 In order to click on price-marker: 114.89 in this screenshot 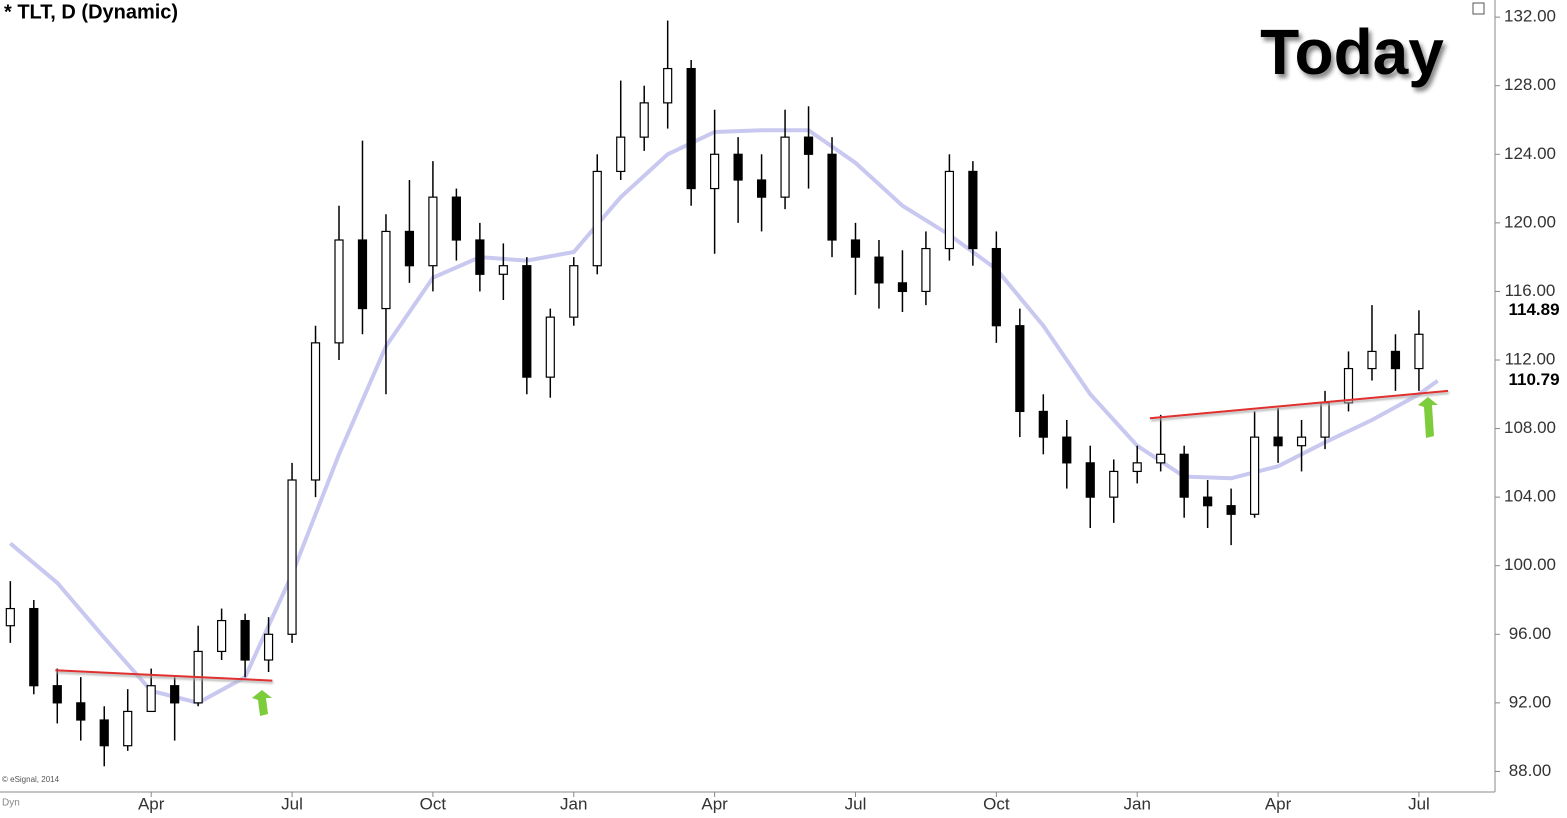, I will do `click(1533, 309)`.